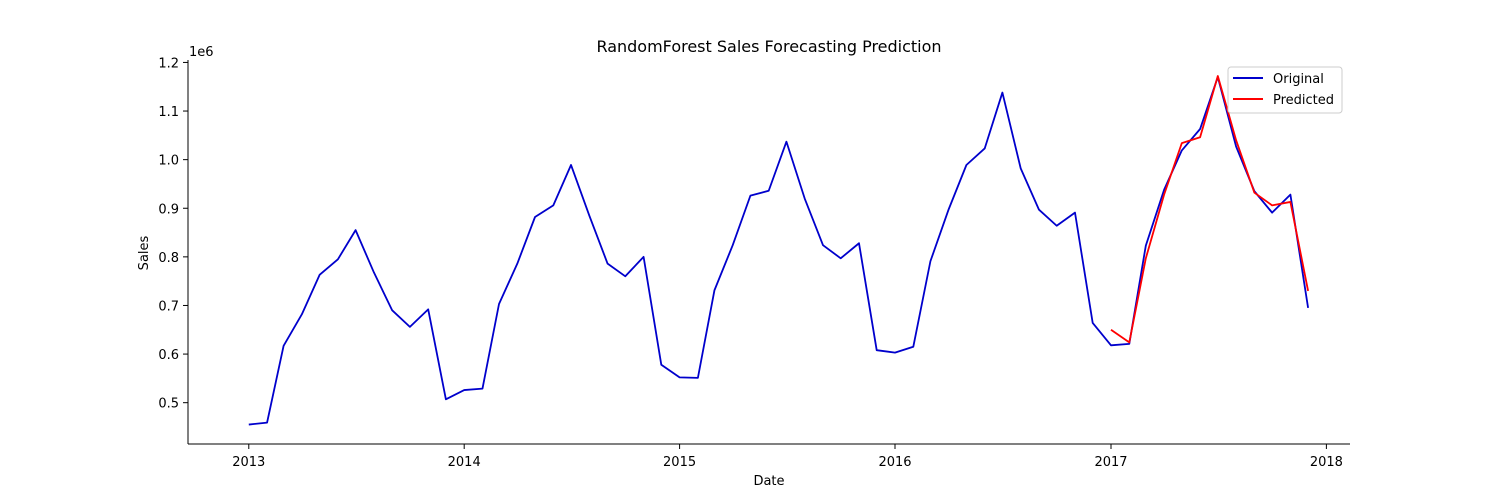 The image size is (1500, 500). Describe the element at coordinates (248, 462) in the screenshot. I see `x-tick-label: 2013` at that location.